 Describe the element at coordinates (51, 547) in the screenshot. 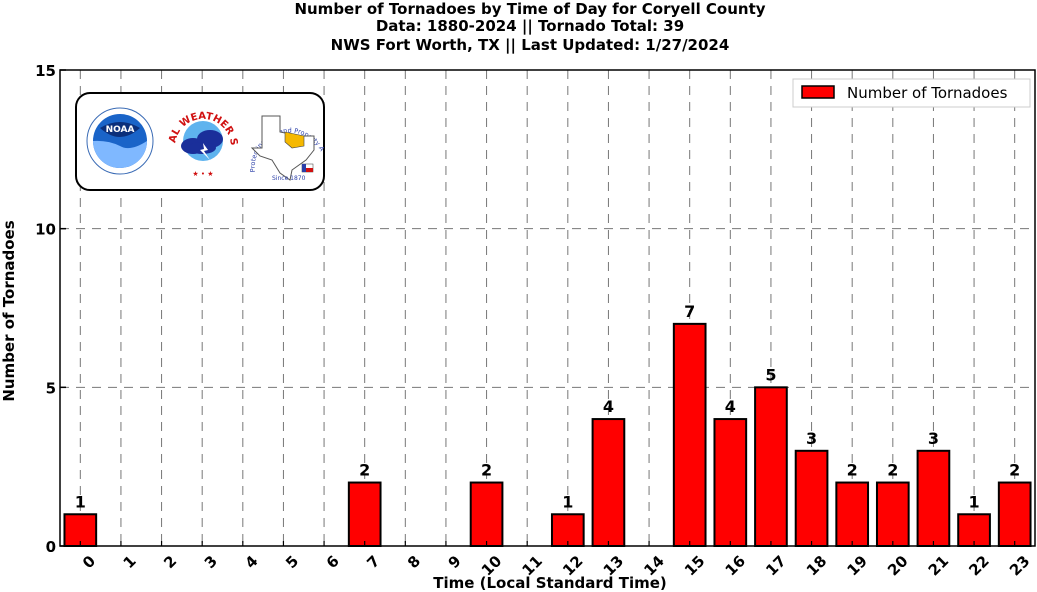

I see `y-tick-label: 0` at that location.